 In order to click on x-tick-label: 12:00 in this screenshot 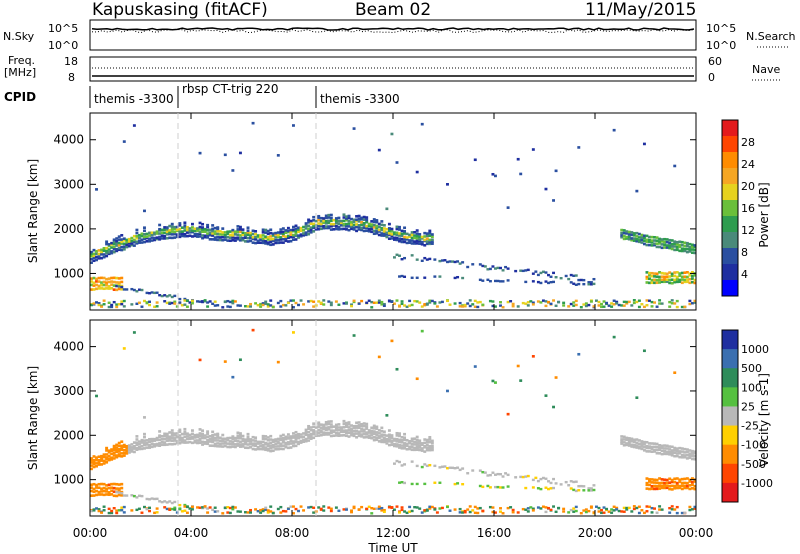, I will do `click(393, 533)`.